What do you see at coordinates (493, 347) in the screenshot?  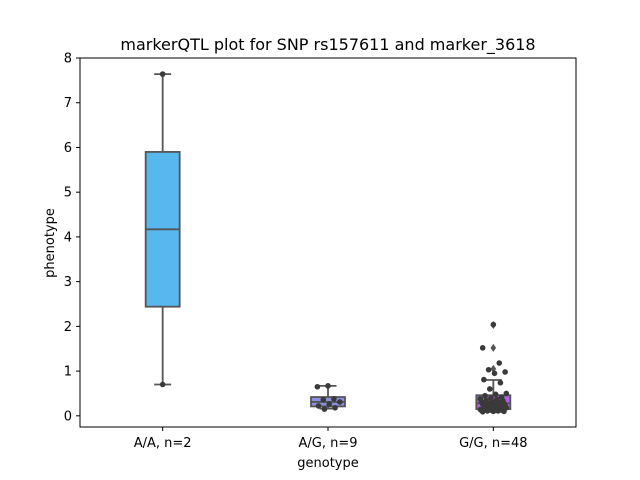 I see `outlier-marker` at bounding box center [493, 347].